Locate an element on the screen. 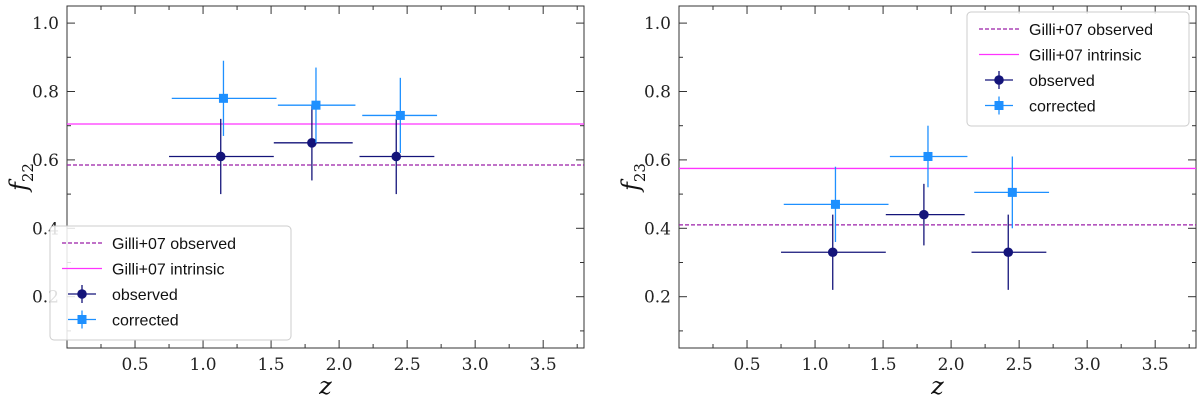  y-tick-label: 0.4 is located at coordinates (657, 229).